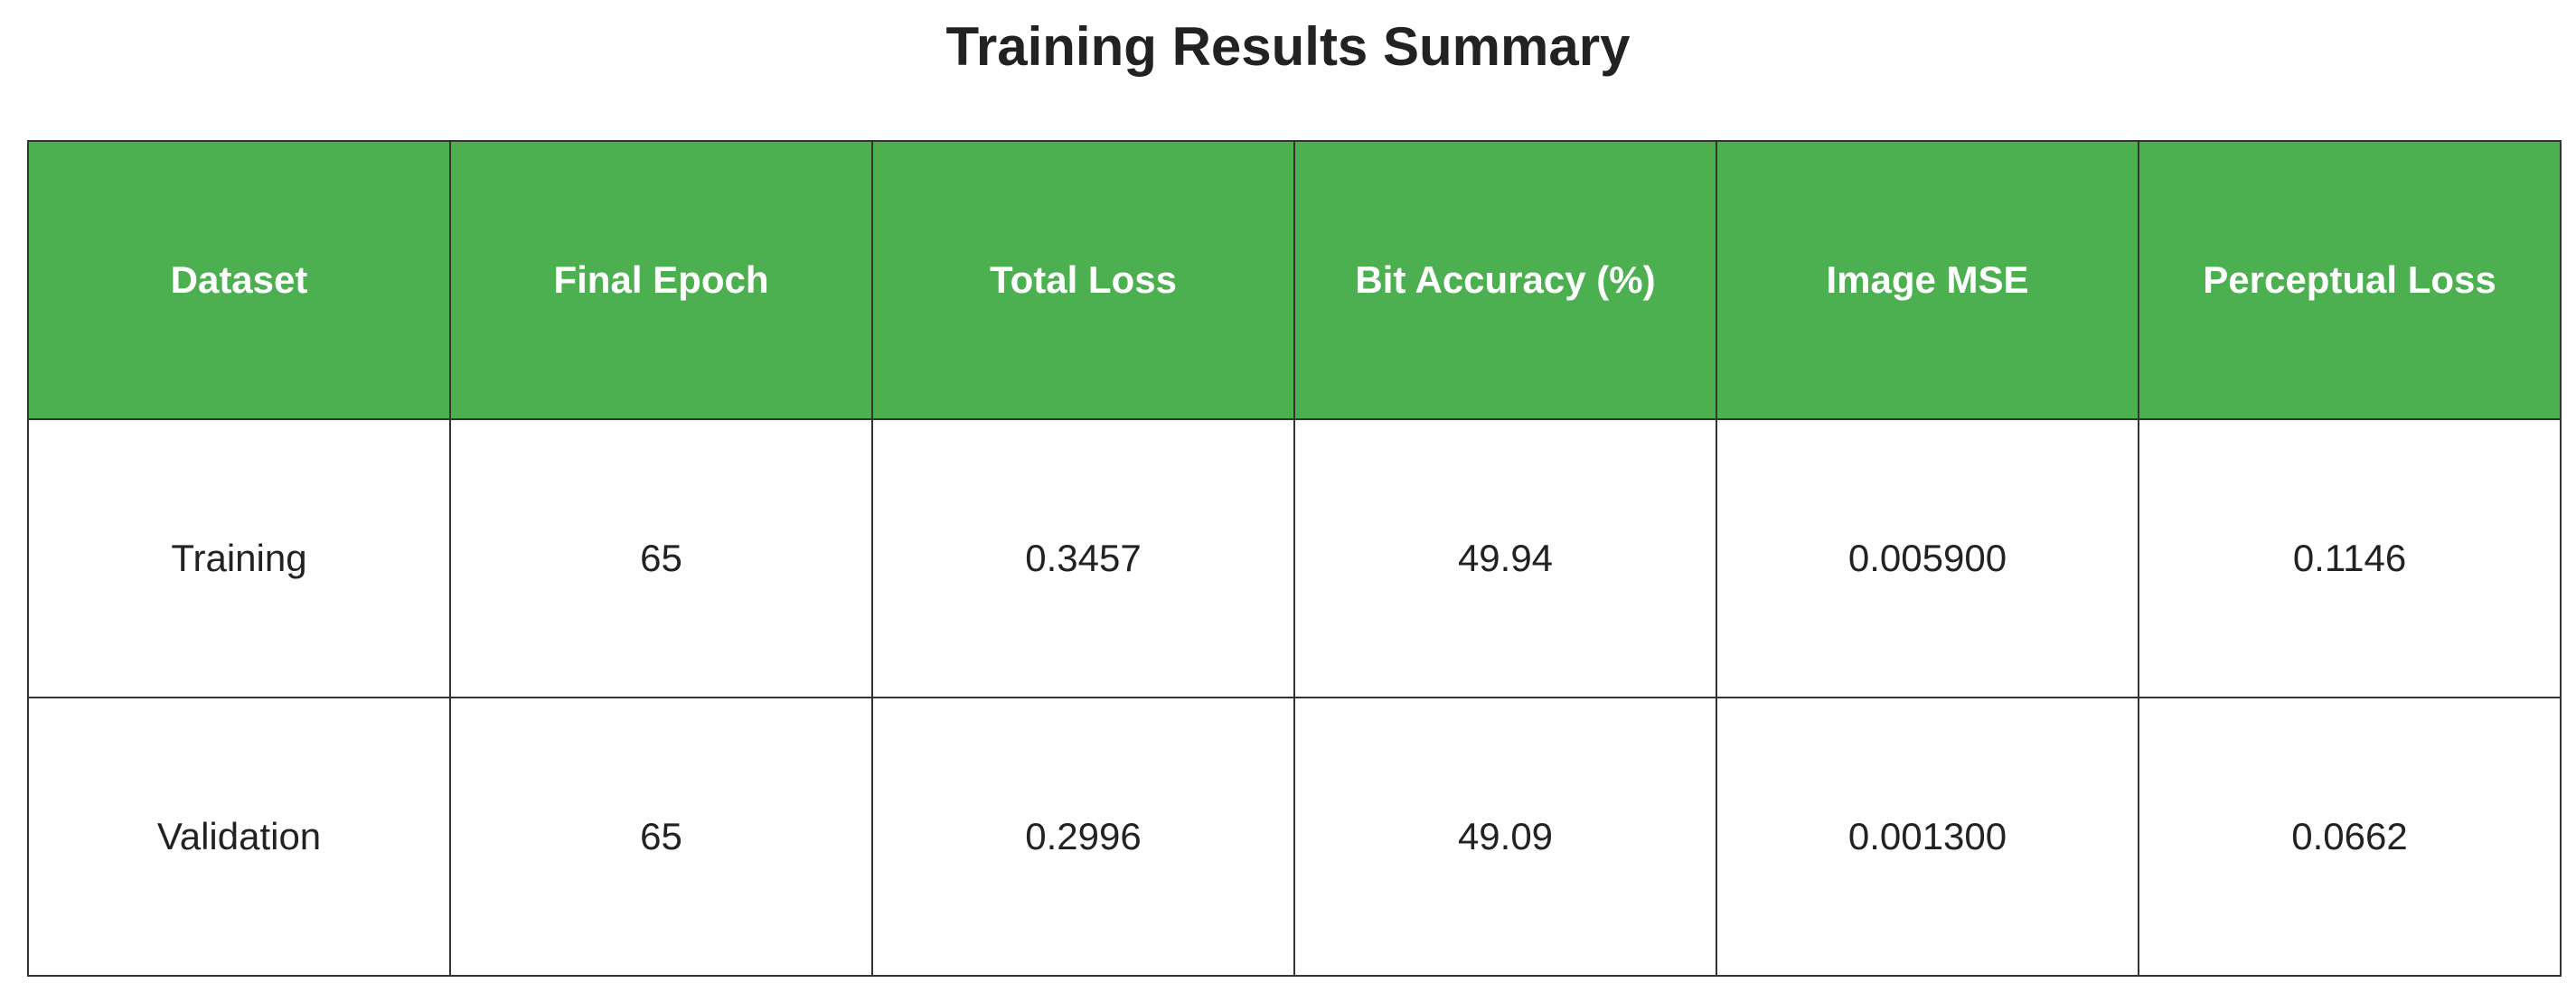 The image size is (2576, 1002). Describe the element at coordinates (2350, 280) in the screenshot. I see `column-header-perceptual-loss: Perceptual Loss` at that location.